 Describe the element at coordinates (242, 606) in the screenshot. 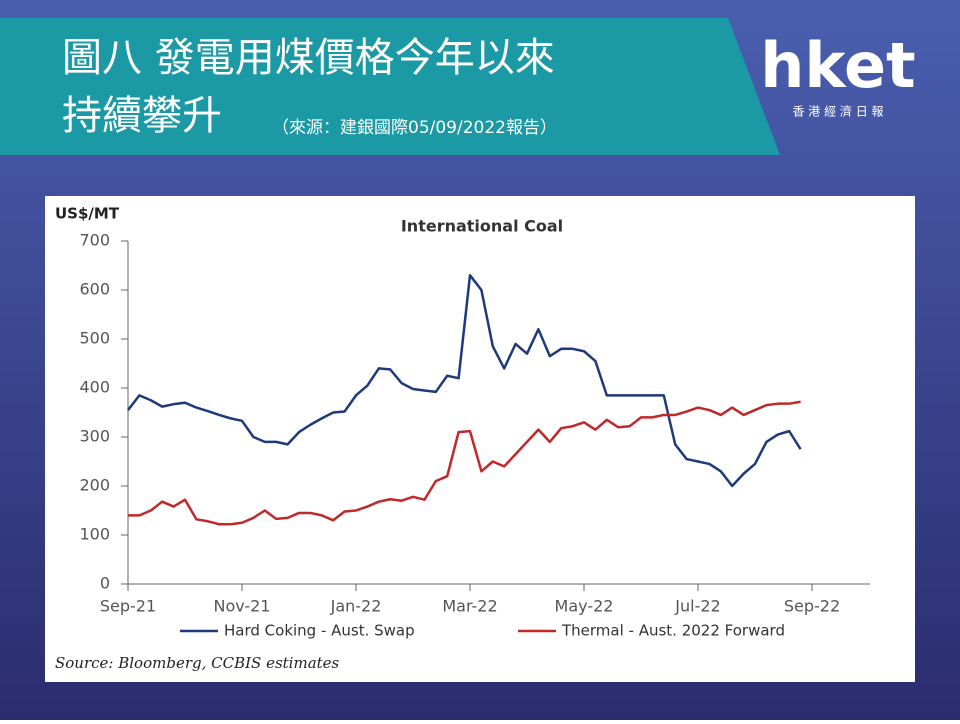

I see `x-tick-label: Nov-21` at that location.